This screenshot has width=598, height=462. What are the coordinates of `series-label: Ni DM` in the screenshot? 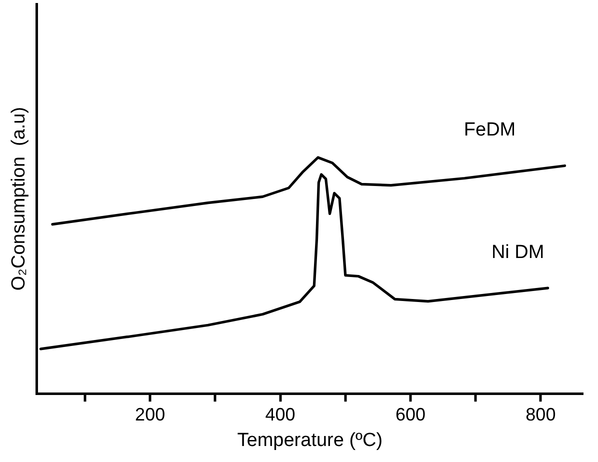 It's located at (517, 253).